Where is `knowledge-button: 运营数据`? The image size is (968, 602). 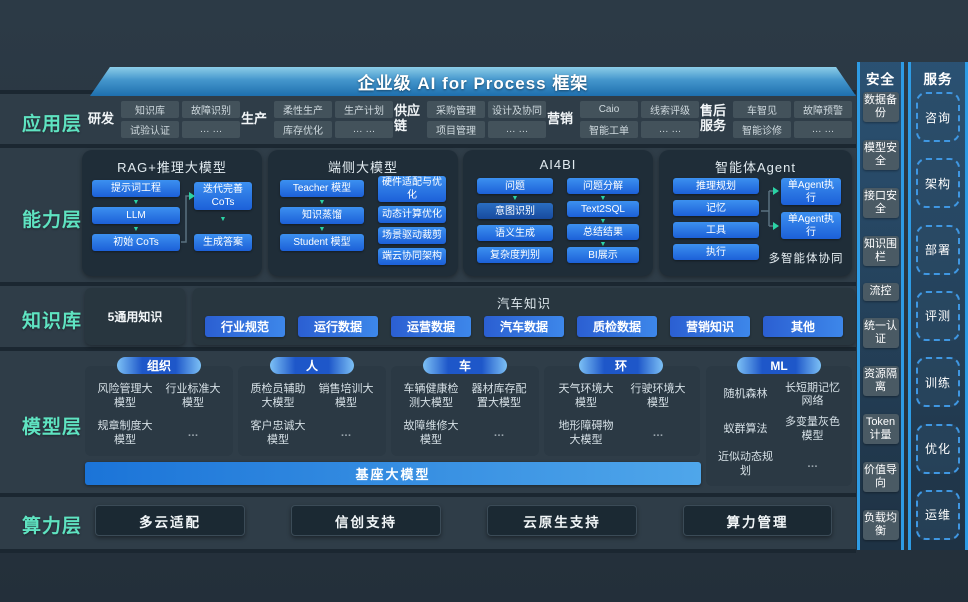
knowledge-button: 运营数据 is located at coordinates (431, 326).